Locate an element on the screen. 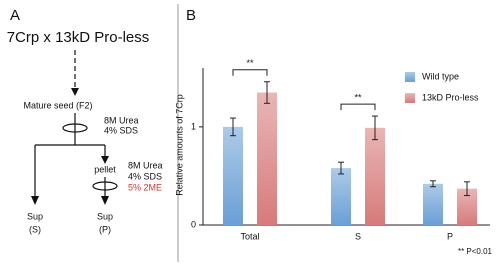 The height and width of the screenshot is (266, 500). sup-label: (P) is located at coordinates (105, 229).